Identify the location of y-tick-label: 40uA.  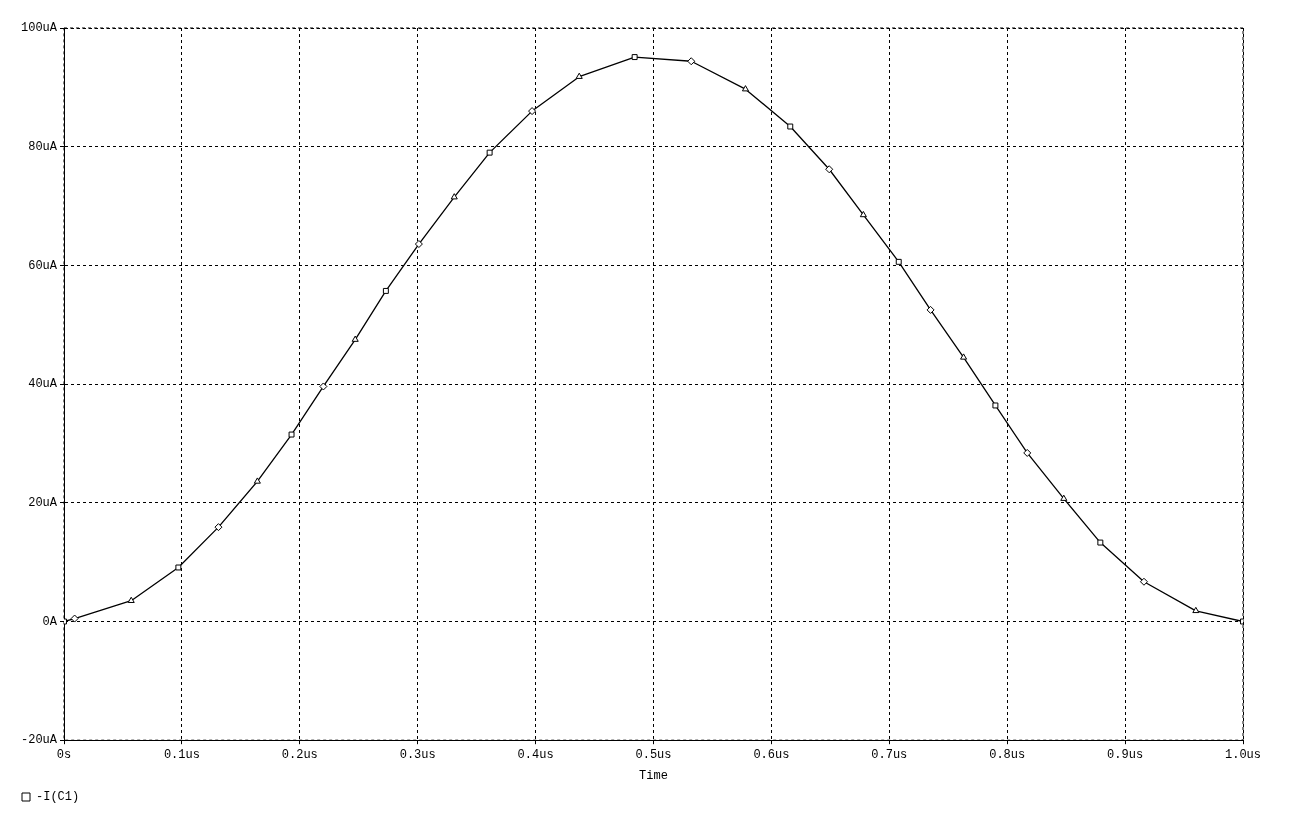
(43, 384).